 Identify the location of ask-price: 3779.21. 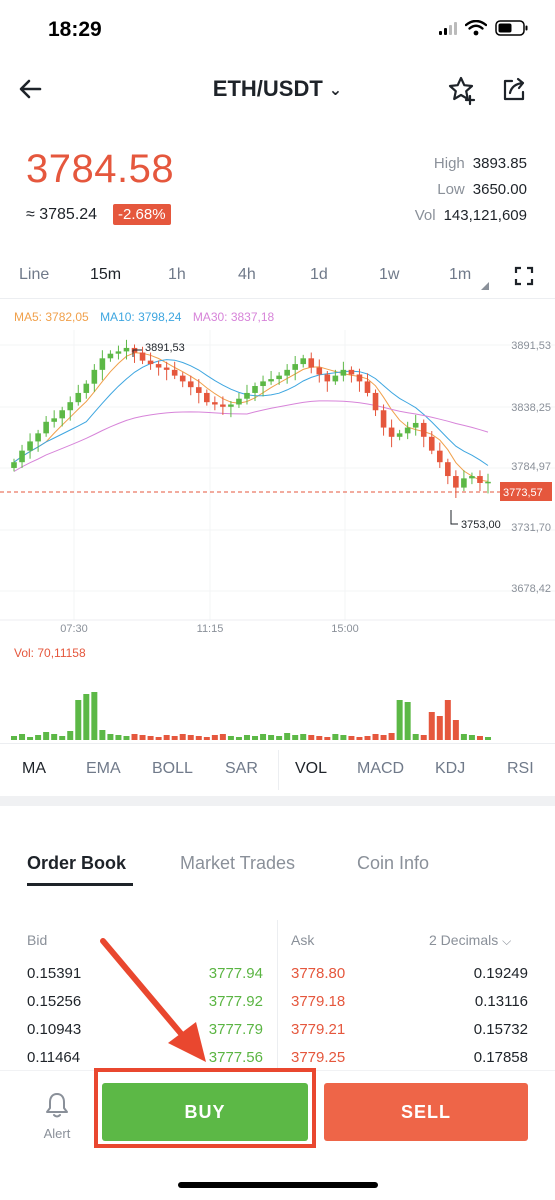
(318, 1029).